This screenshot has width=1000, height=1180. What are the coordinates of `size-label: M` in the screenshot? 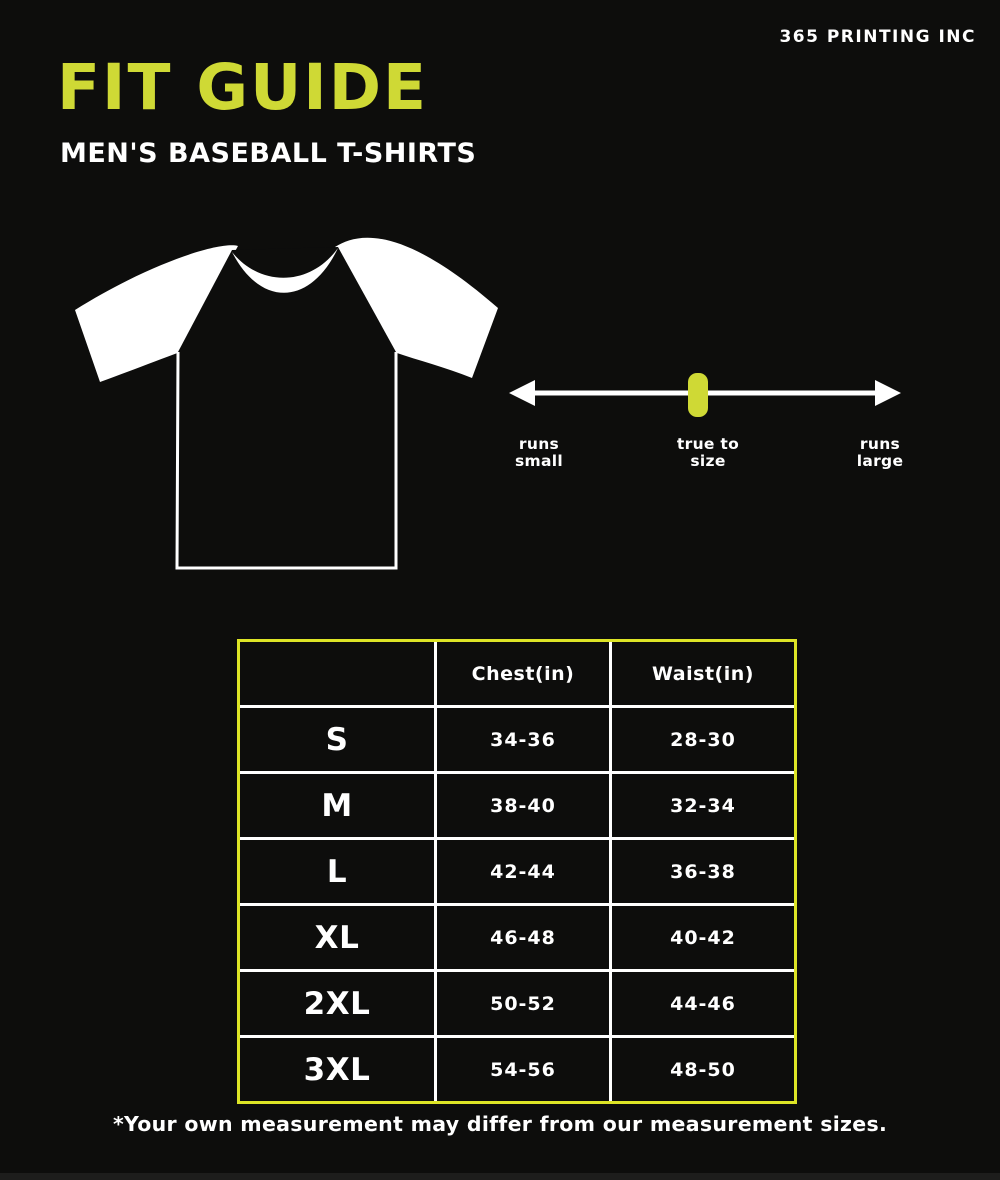 It's located at (338, 807).